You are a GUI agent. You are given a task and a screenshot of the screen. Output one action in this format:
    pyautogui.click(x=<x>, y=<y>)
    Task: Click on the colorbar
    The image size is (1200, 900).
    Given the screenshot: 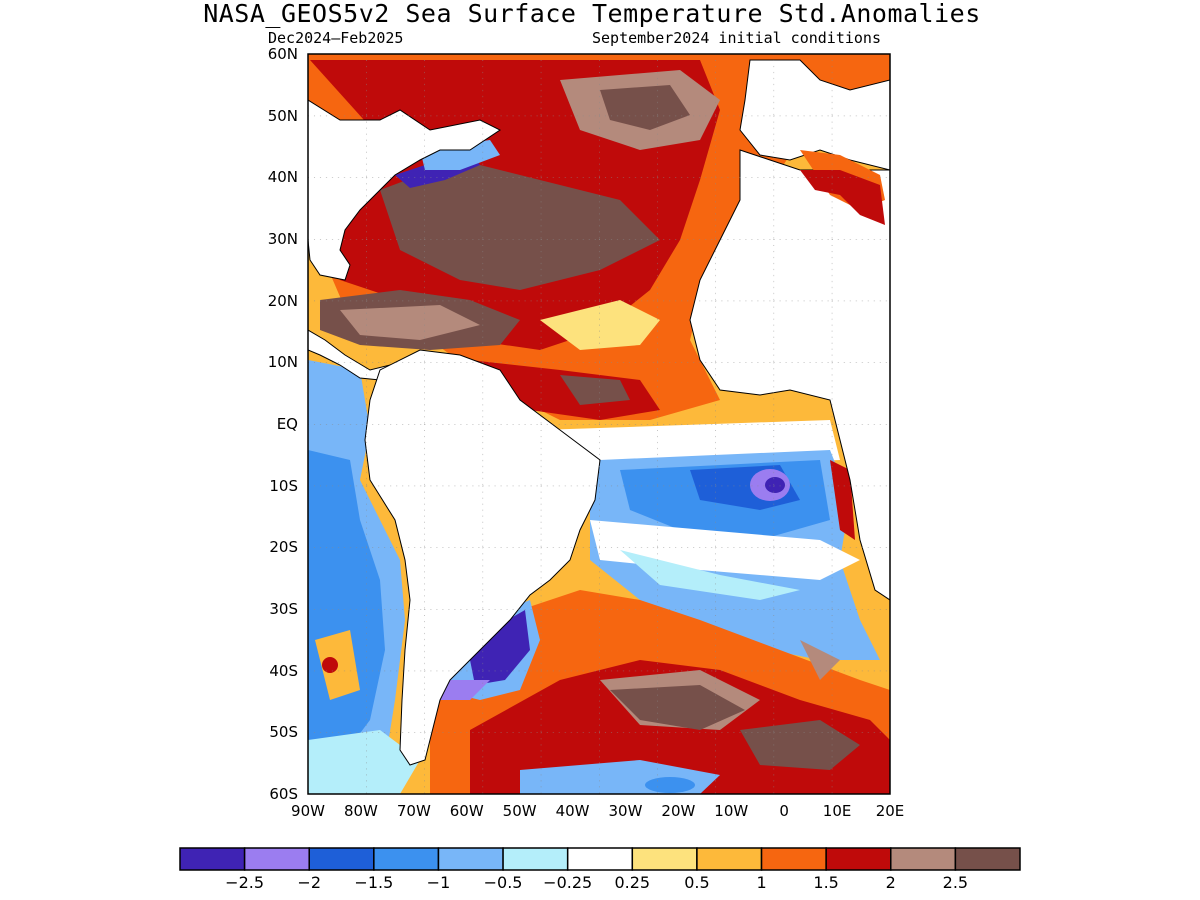 What is the action you would take?
    pyautogui.click(x=600, y=859)
    